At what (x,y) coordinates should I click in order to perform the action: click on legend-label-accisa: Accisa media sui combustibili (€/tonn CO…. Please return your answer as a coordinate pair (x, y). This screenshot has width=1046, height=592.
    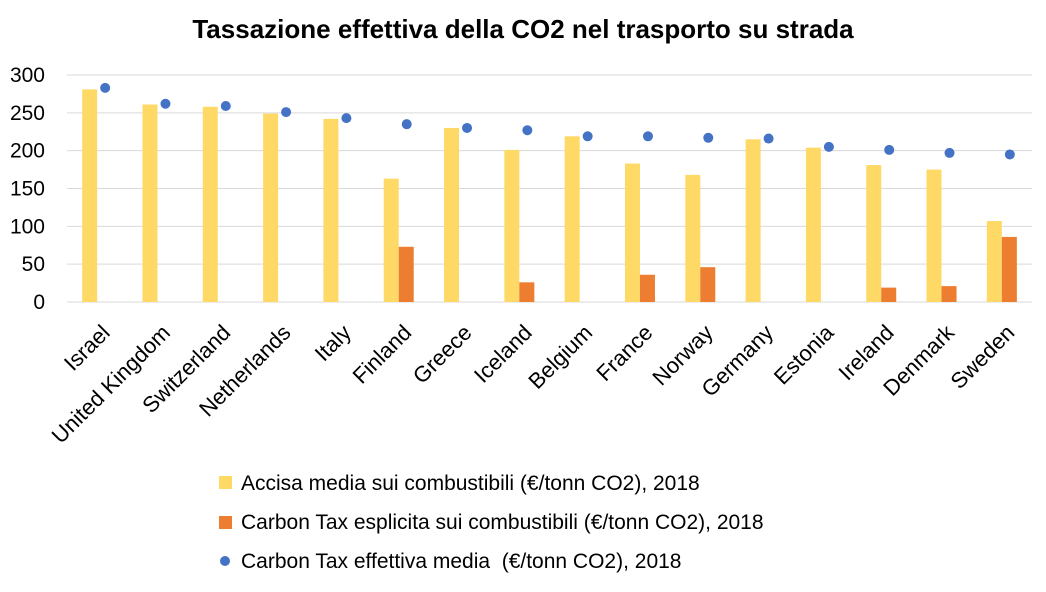
    Looking at the image, I should click on (470, 483).